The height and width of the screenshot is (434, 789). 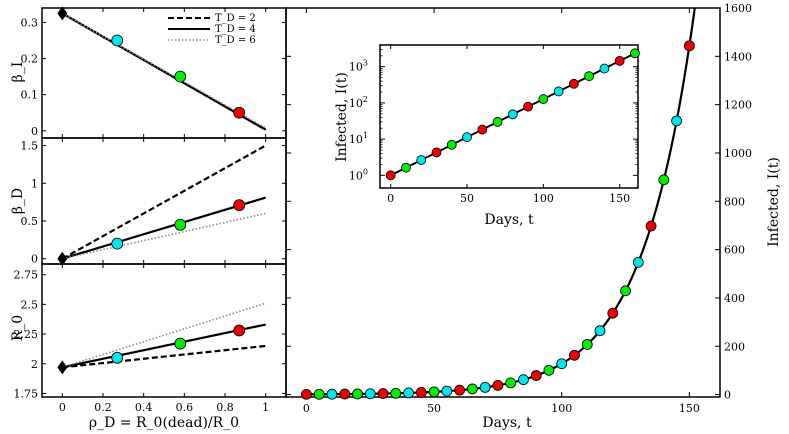 What do you see at coordinates (225, 407) in the screenshot?
I see `x-tick-label: 0.8` at bounding box center [225, 407].